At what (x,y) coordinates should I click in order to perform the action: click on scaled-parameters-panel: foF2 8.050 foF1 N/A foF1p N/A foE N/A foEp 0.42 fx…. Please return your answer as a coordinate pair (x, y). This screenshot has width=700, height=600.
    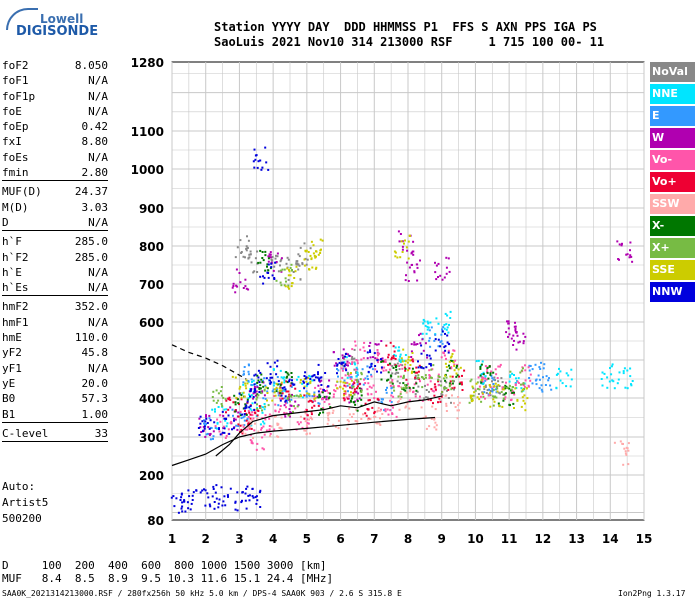
    Looking at the image, I should click on (55, 250).